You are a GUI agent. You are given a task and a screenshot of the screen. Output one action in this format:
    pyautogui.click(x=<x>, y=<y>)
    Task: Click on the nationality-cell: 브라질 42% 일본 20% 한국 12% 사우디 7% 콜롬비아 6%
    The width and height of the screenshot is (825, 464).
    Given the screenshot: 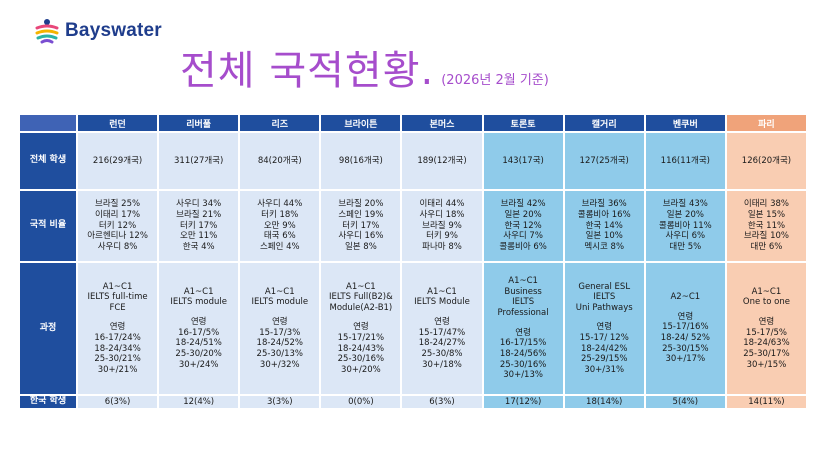 What is the action you would take?
    pyautogui.click(x=523, y=226)
    